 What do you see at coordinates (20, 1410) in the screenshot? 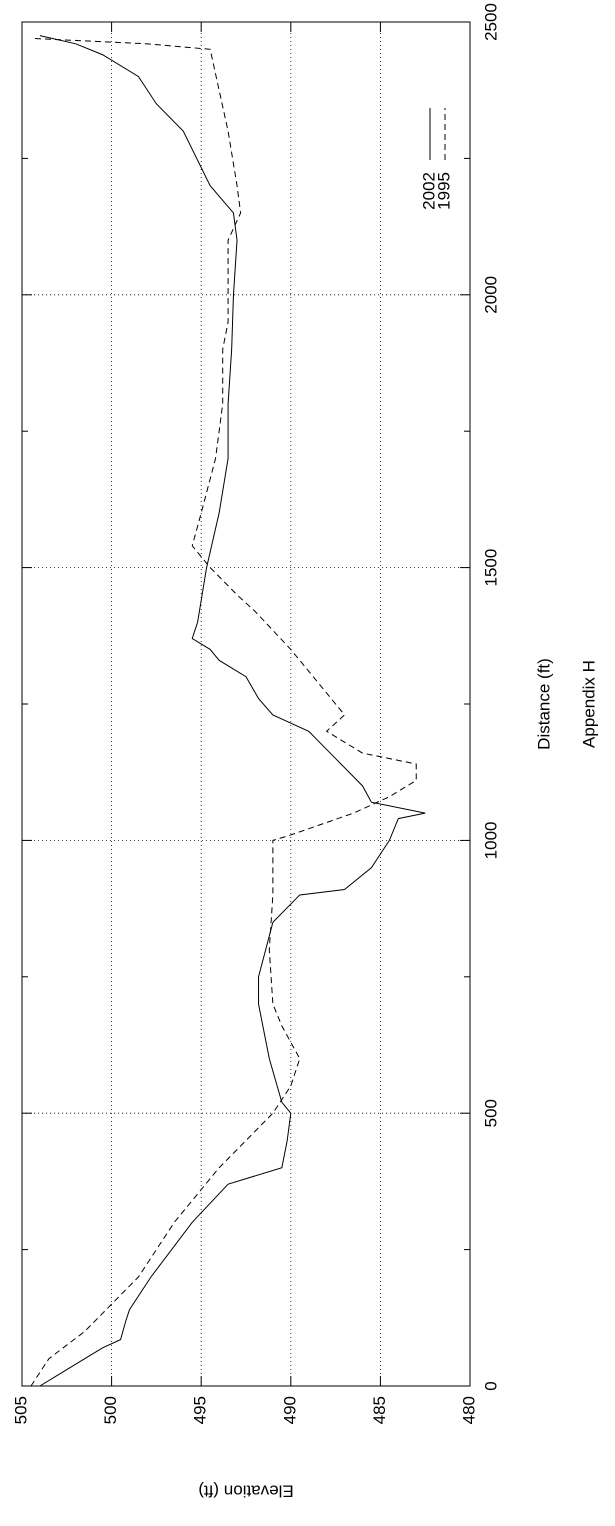
I see `y-tick-label: 505` at bounding box center [20, 1410].